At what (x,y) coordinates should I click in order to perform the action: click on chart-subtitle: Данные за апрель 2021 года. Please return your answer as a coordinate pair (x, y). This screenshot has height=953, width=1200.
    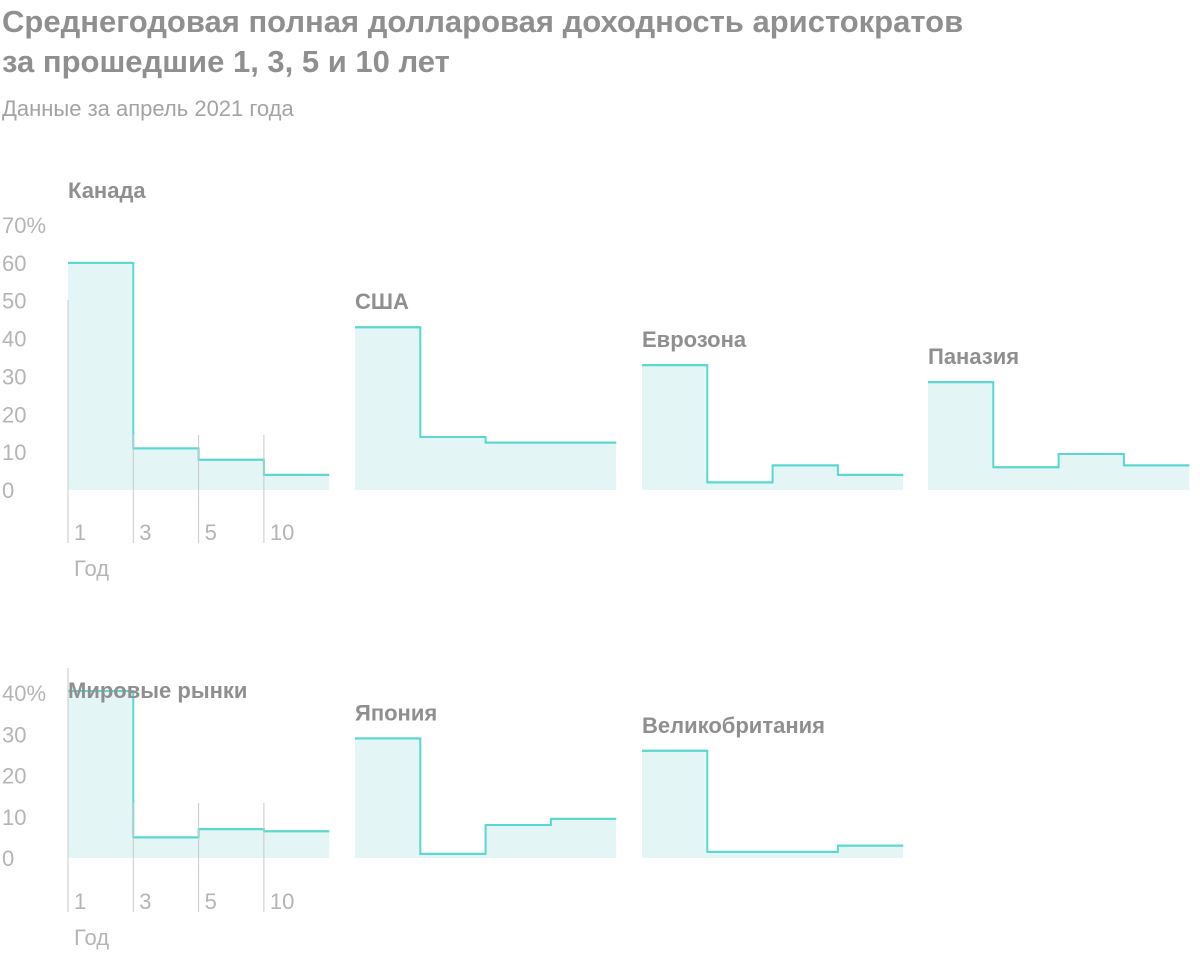
    Looking at the image, I should click on (148, 108).